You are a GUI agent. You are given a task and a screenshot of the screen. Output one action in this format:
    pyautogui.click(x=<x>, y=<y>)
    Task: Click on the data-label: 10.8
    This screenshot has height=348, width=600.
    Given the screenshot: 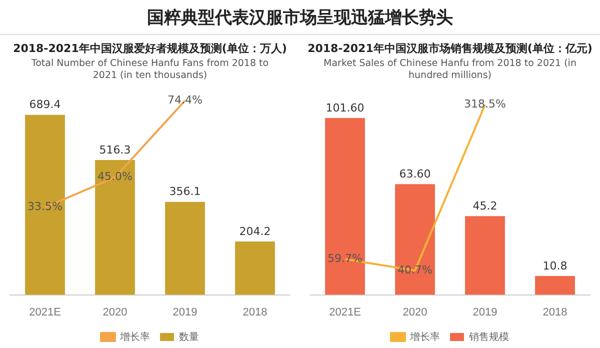 What is the action you would take?
    pyautogui.click(x=555, y=265)
    